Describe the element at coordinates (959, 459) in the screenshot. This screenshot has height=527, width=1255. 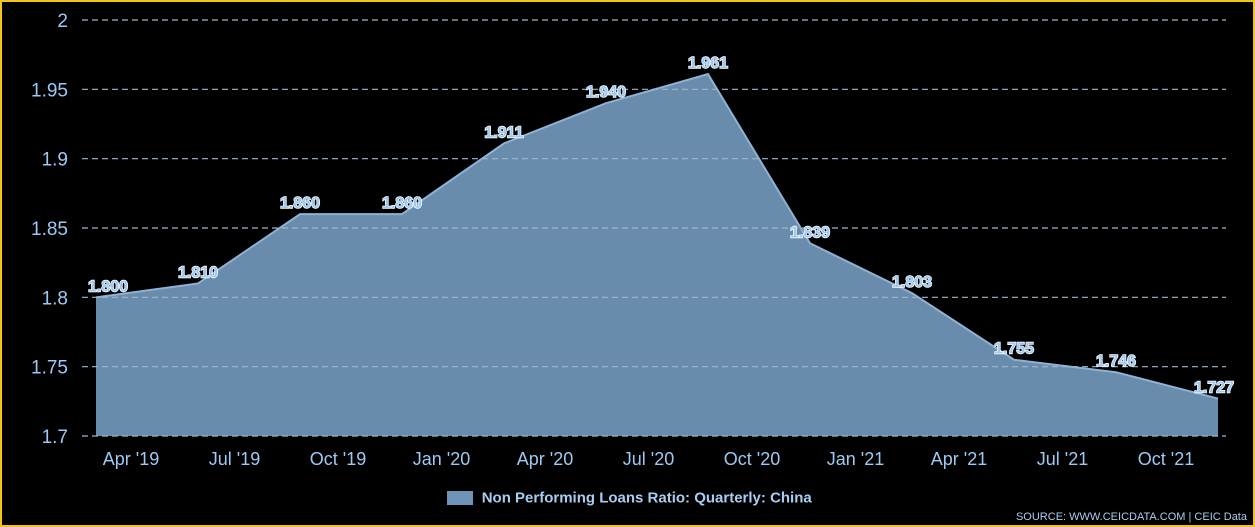
I see `x-tick-label: Apr '21` at that location.